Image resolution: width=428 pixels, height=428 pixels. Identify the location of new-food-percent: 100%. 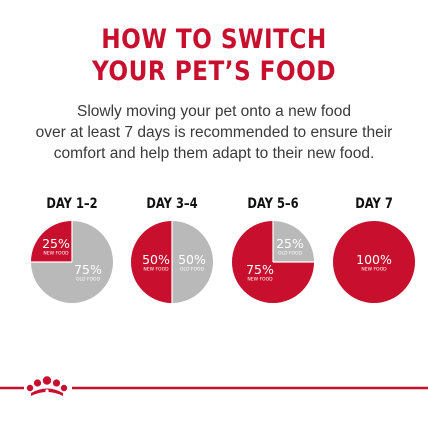
(374, 259).